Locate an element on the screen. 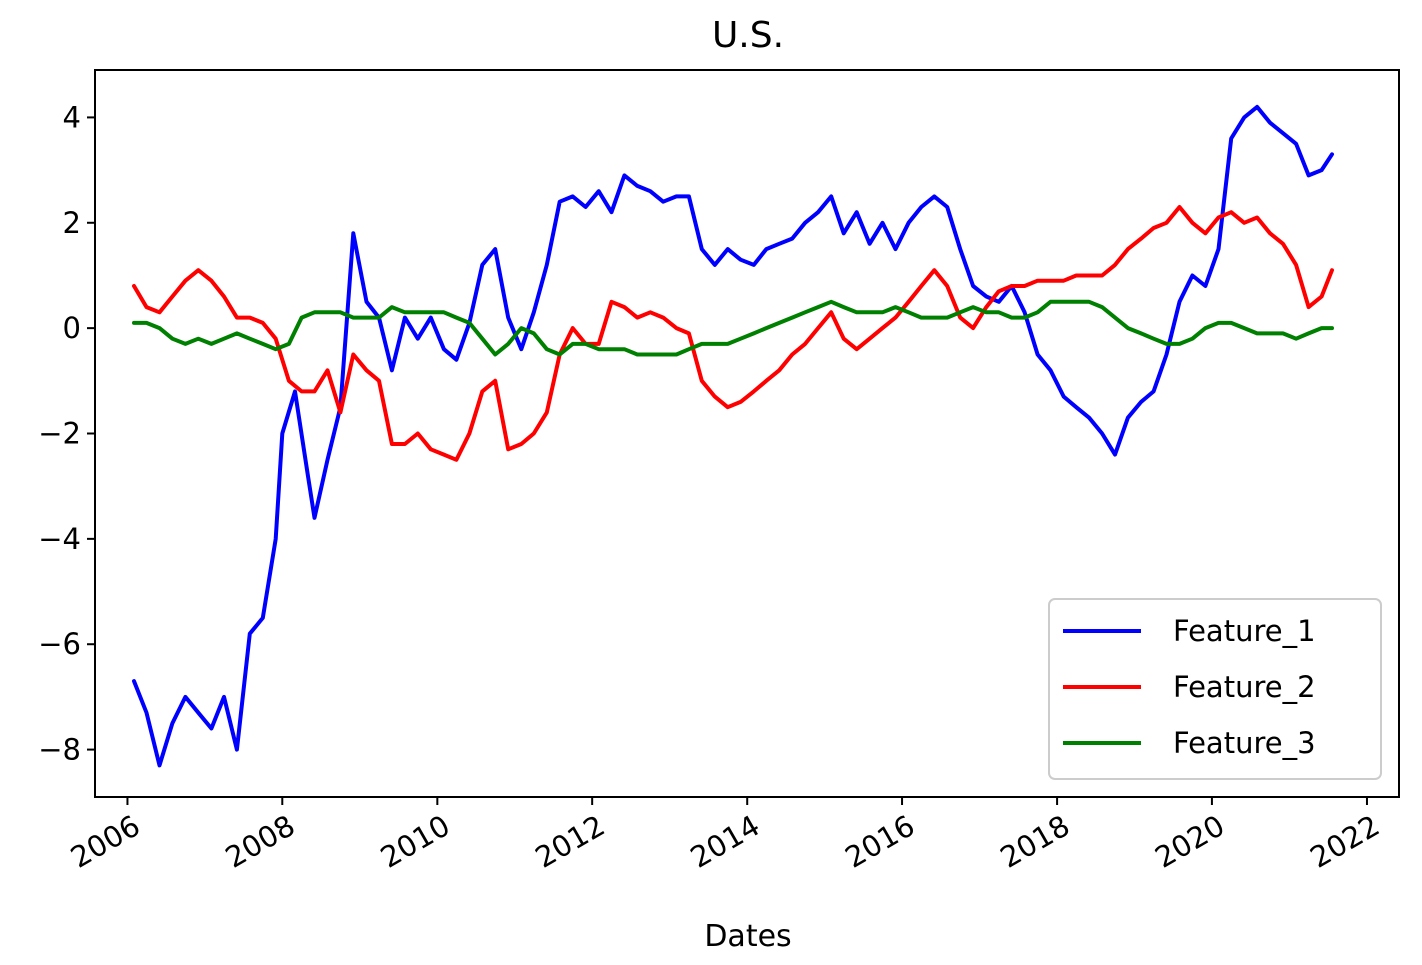  y-axis: −8 −6 −4 −2 0 2 4 is located at coordinates (66, 433).